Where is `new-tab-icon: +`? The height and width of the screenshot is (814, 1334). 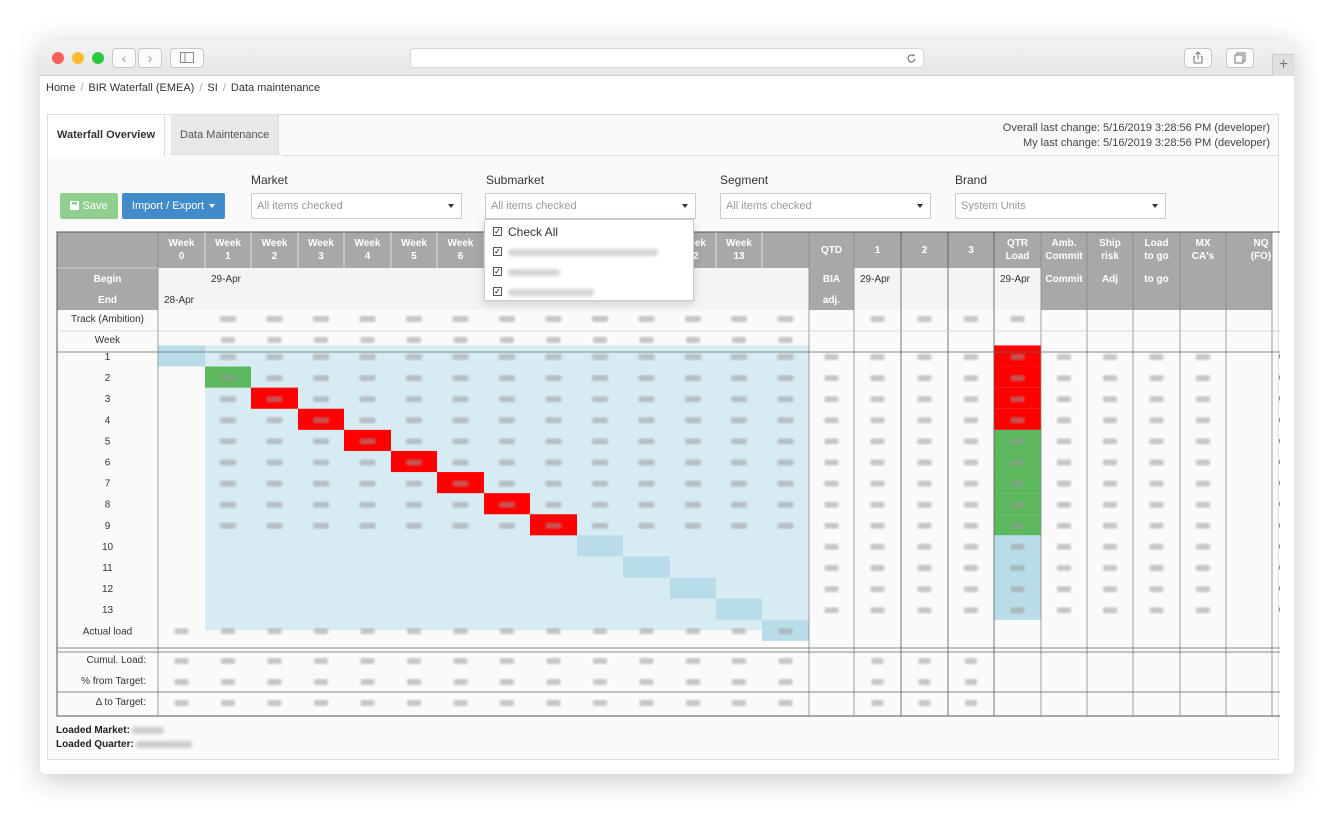 new-tab-icon: + is located at coordinates (1283, 65).